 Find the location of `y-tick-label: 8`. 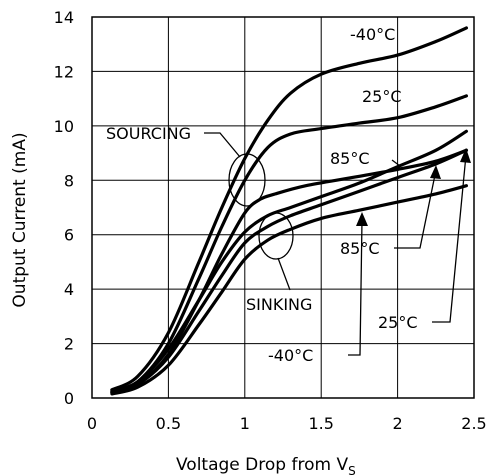

y-tick-label: 8 is located at coordinates (69, 180).